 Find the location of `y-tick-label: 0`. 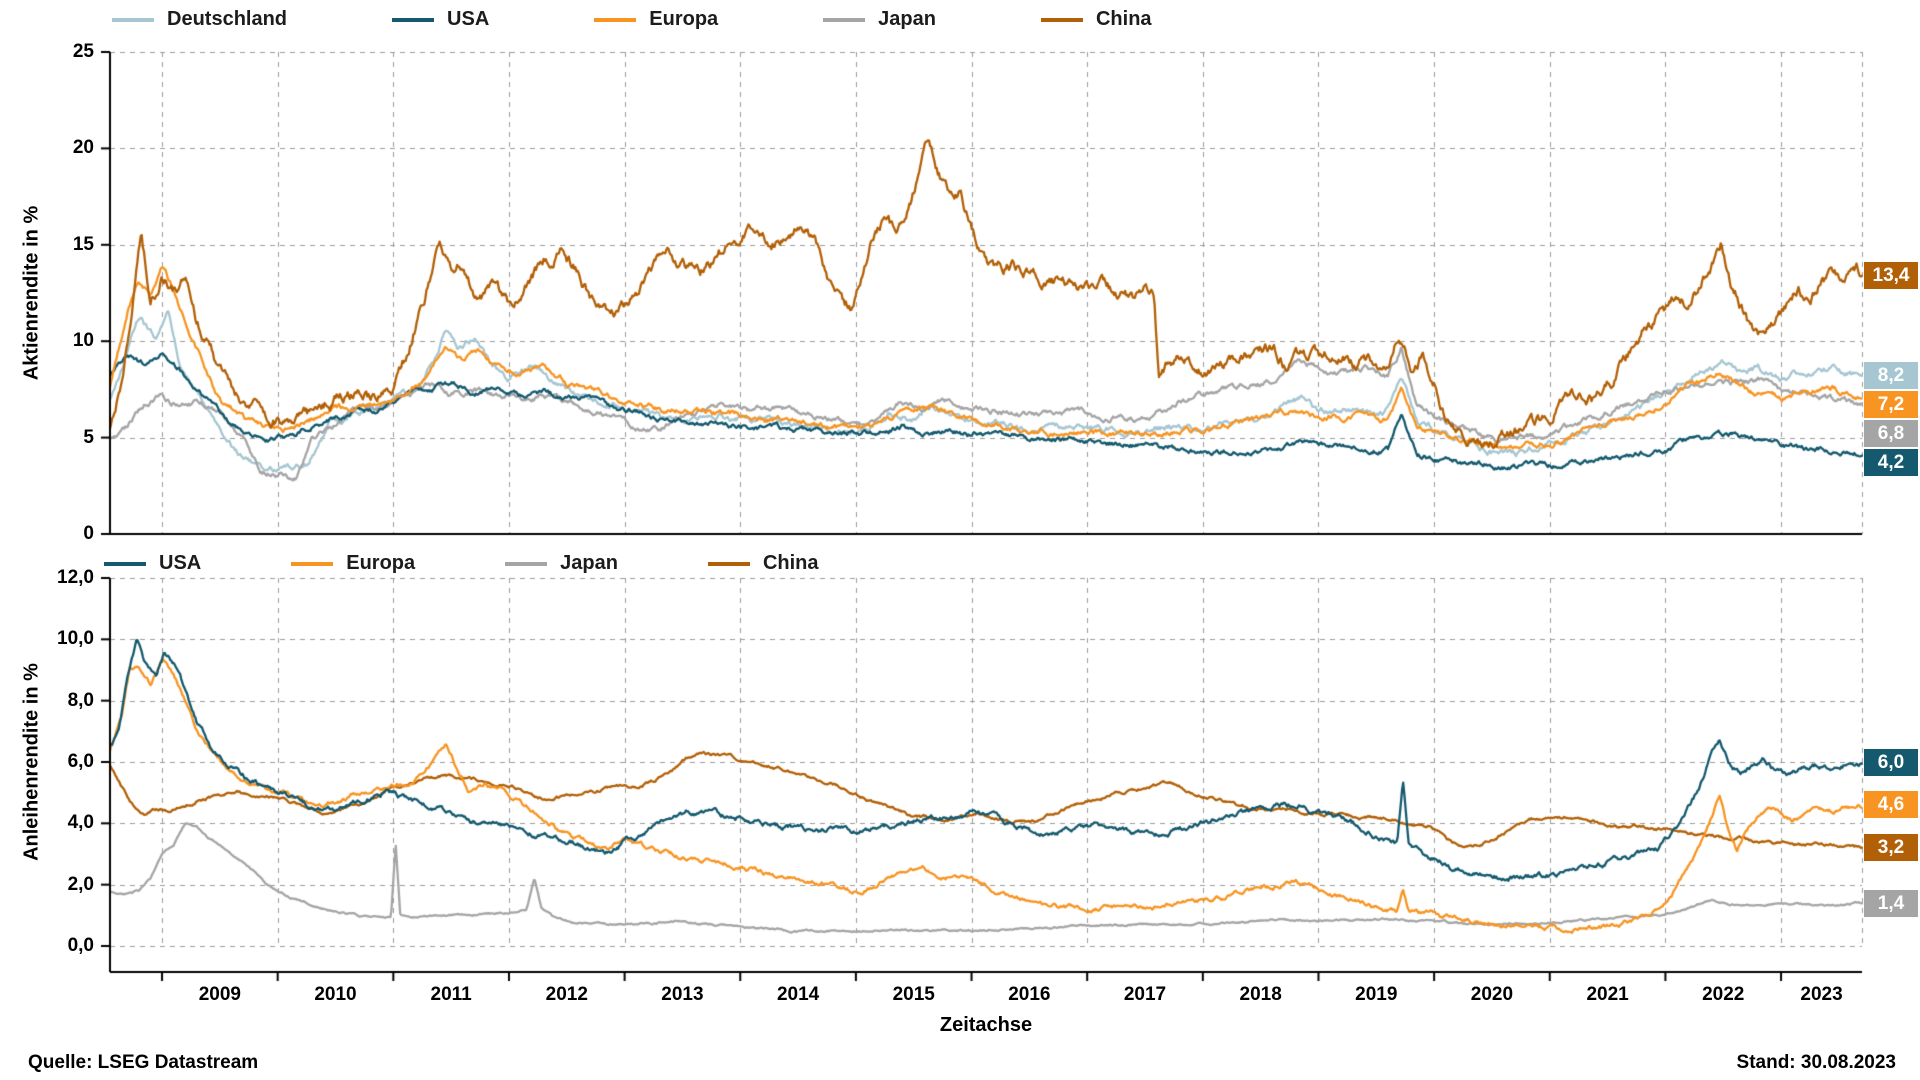

y-tick-label: 0 is located at coordinates (88, 533).